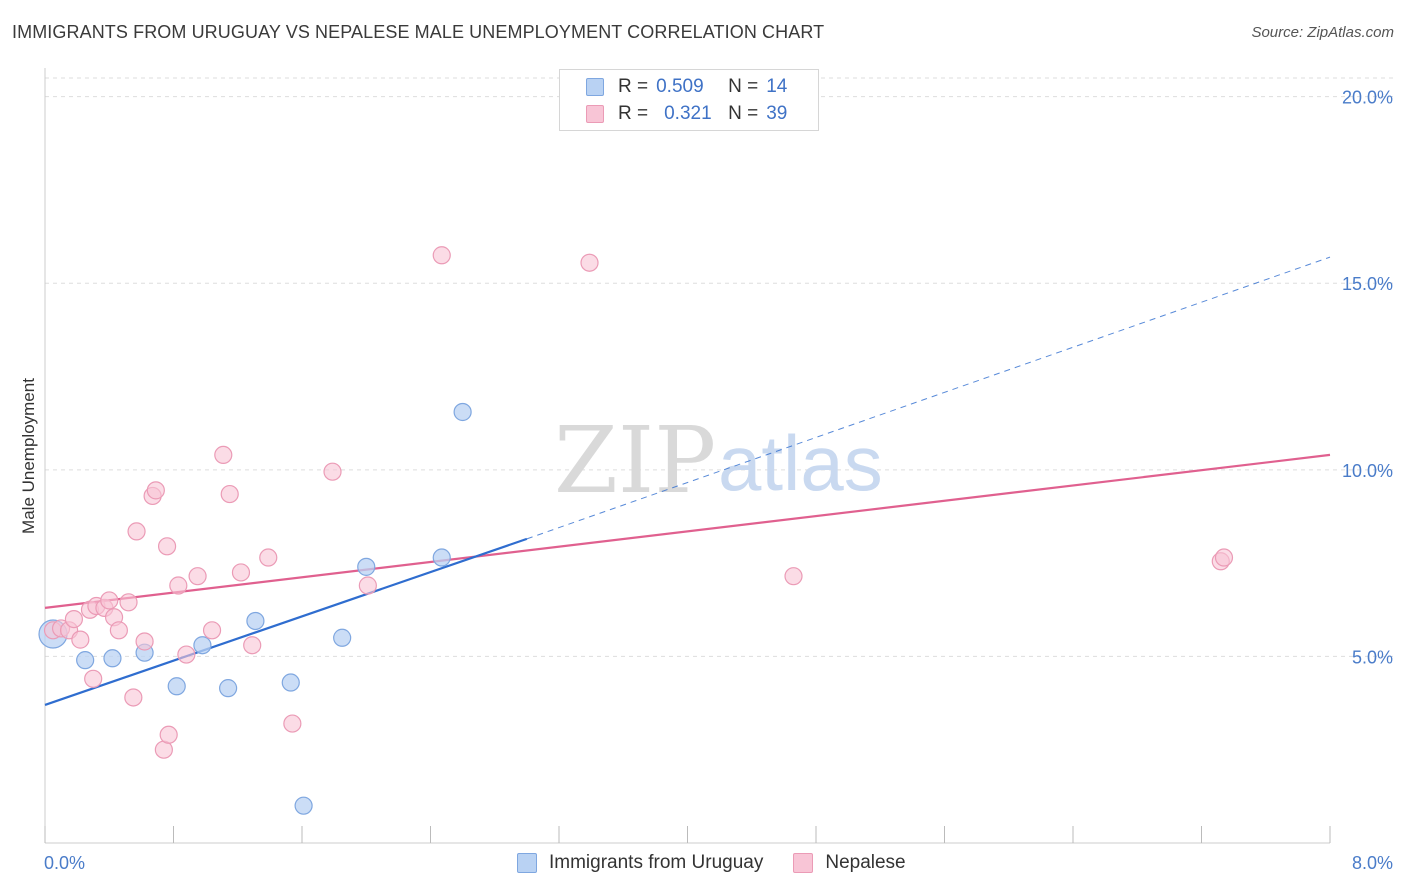 Image resolution: width=1406 pixels, height=892 pixels. Describe the element at coordinates (689, 100) in the screenshot. I see `correlation-legend: R = 0.509 N = 14 R = 0.321 N = 39` at that location.